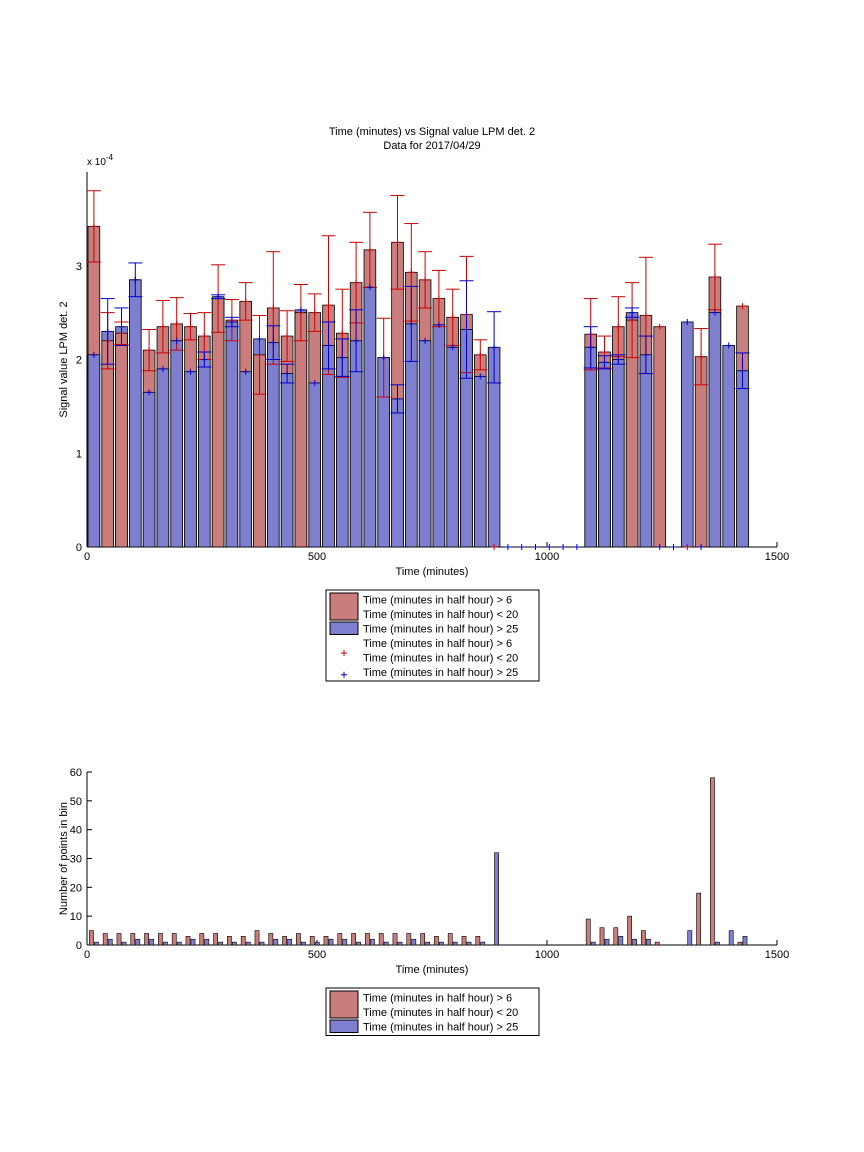 The image size is (864, 1152). I want to click on y-tick-label: 3, so click(79, 267).